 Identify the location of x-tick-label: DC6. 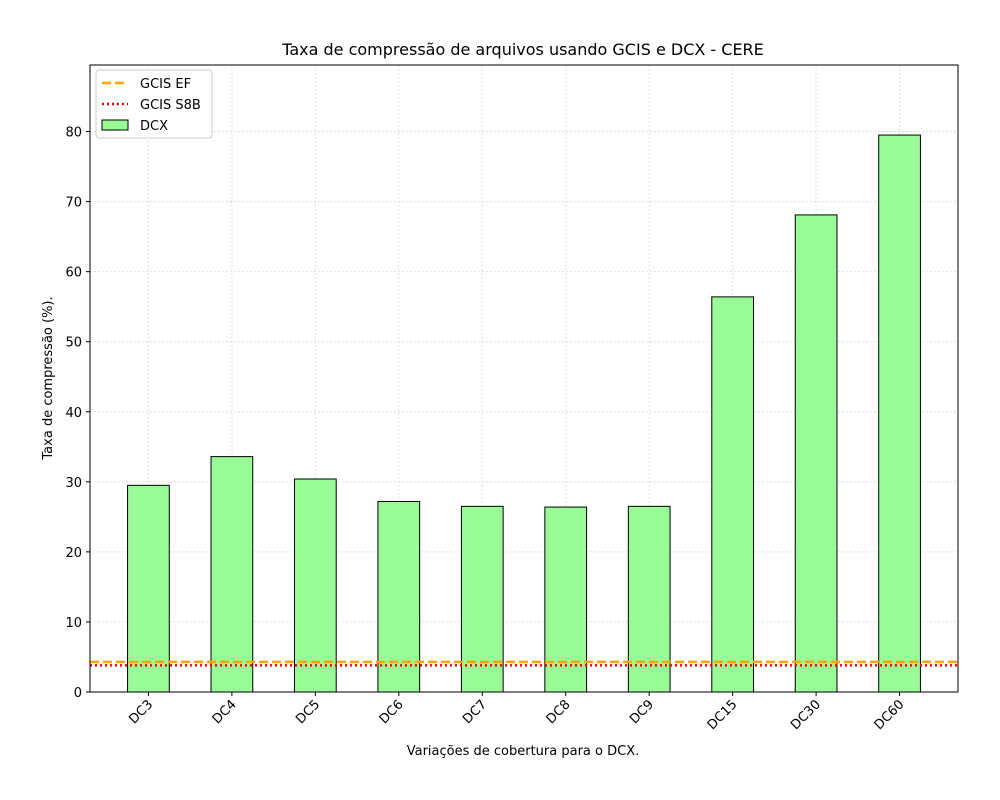
(392, 712).